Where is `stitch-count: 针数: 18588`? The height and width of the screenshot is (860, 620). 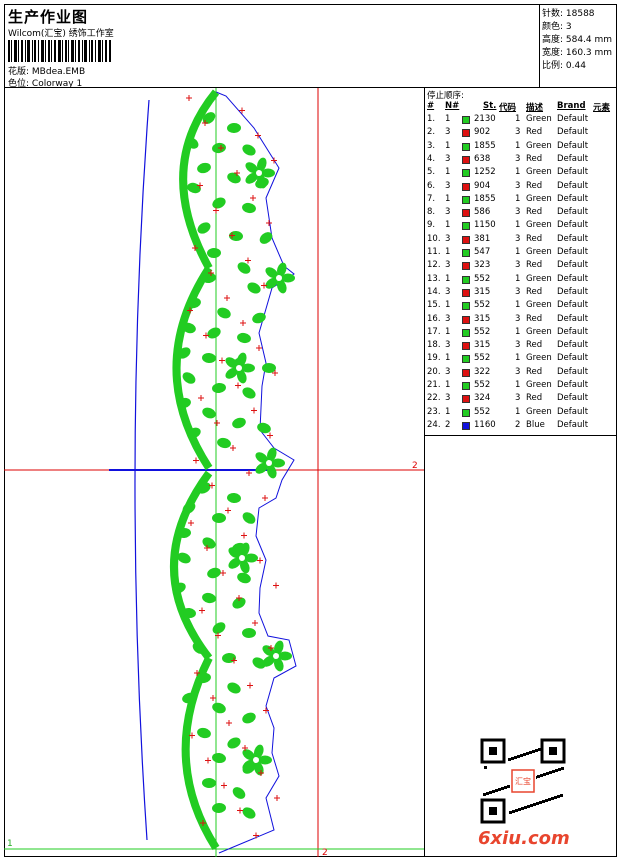 stitch-count: 针数: 18588 is located at coordinates (568, 14).